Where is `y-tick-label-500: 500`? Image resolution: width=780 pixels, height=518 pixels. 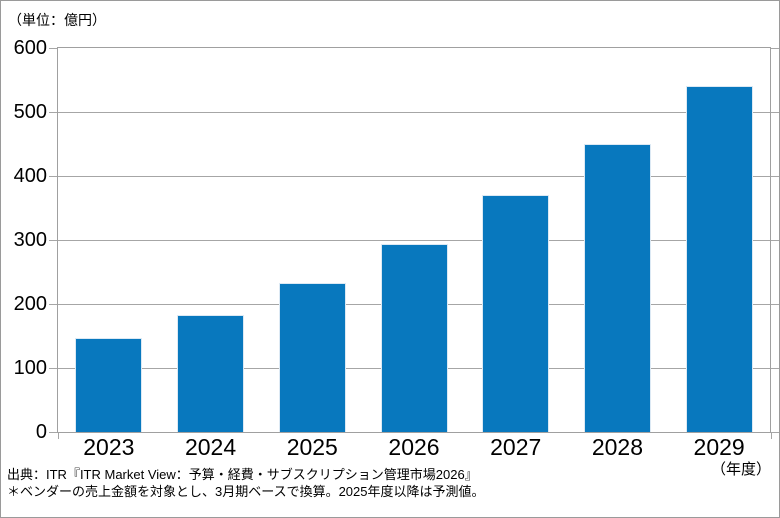
y-tick-label-500: 500 is located at coordinates (30, 112).